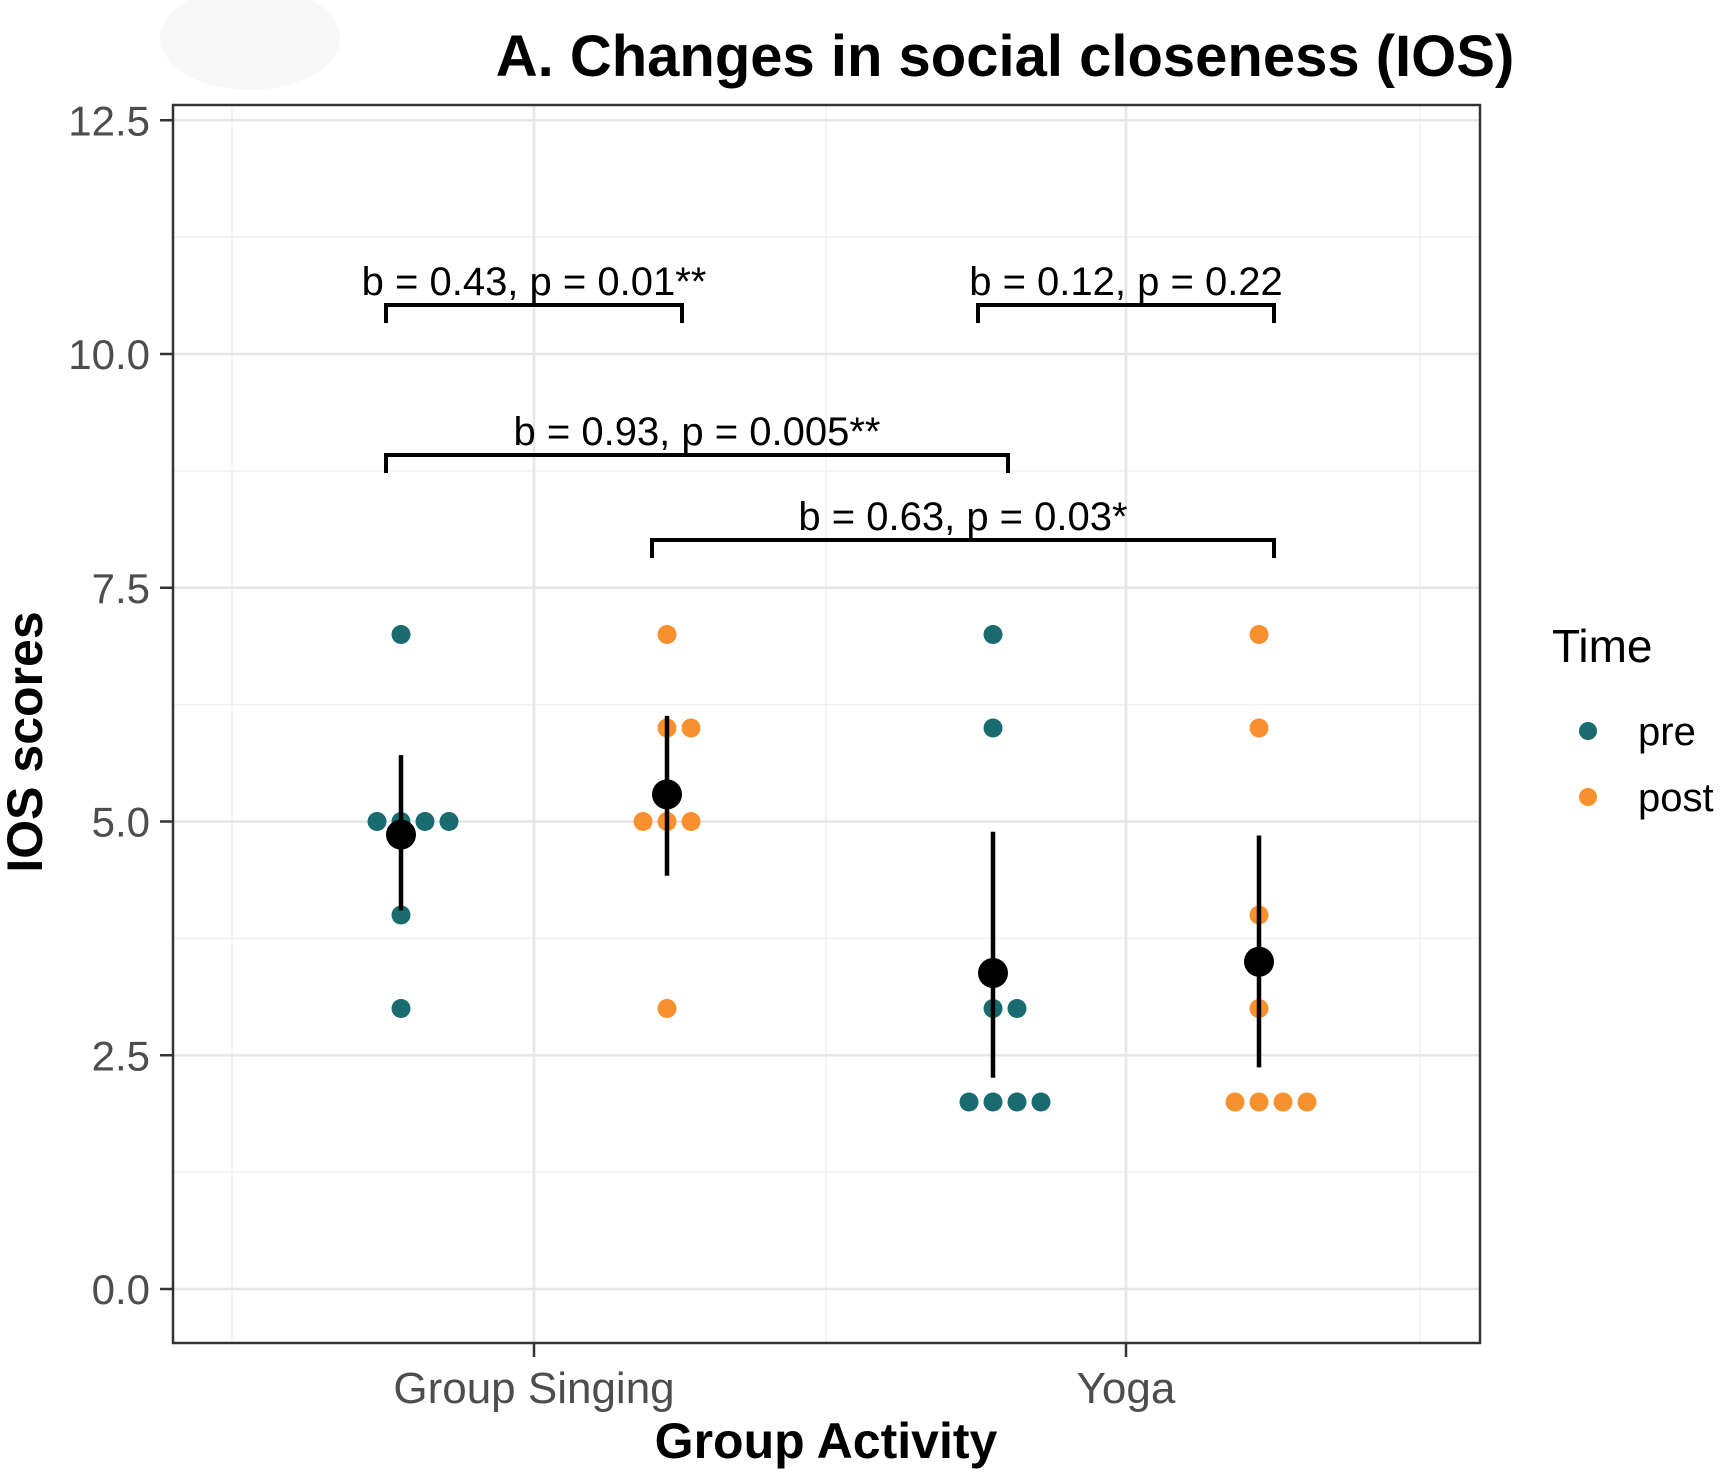 This screenshot has width=1732, height=1483. Describe the element at coordinates (826, 1441) in the screenshot. I see `x-axis-title: Group Activity` at that location.